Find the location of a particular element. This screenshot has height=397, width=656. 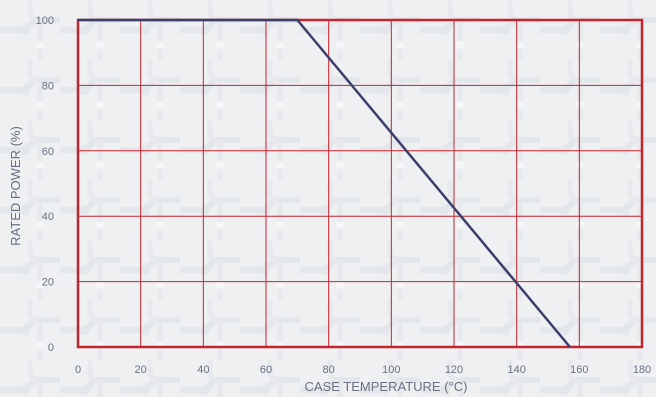

x-tick-label: 140 is located at coordinates (516, 370).